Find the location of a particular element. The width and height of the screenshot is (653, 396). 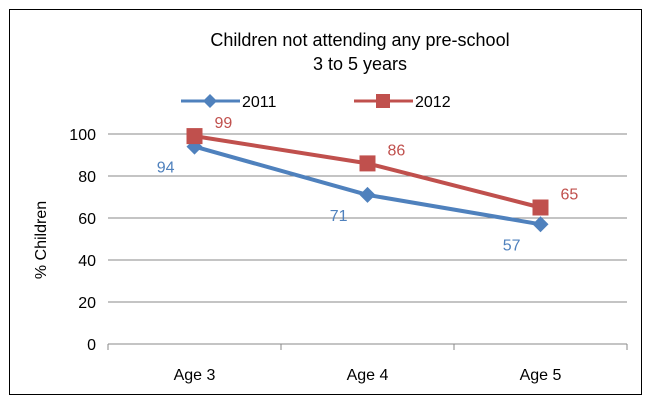

data-label-2011-2: 71 is located at coordinates (339, 216).